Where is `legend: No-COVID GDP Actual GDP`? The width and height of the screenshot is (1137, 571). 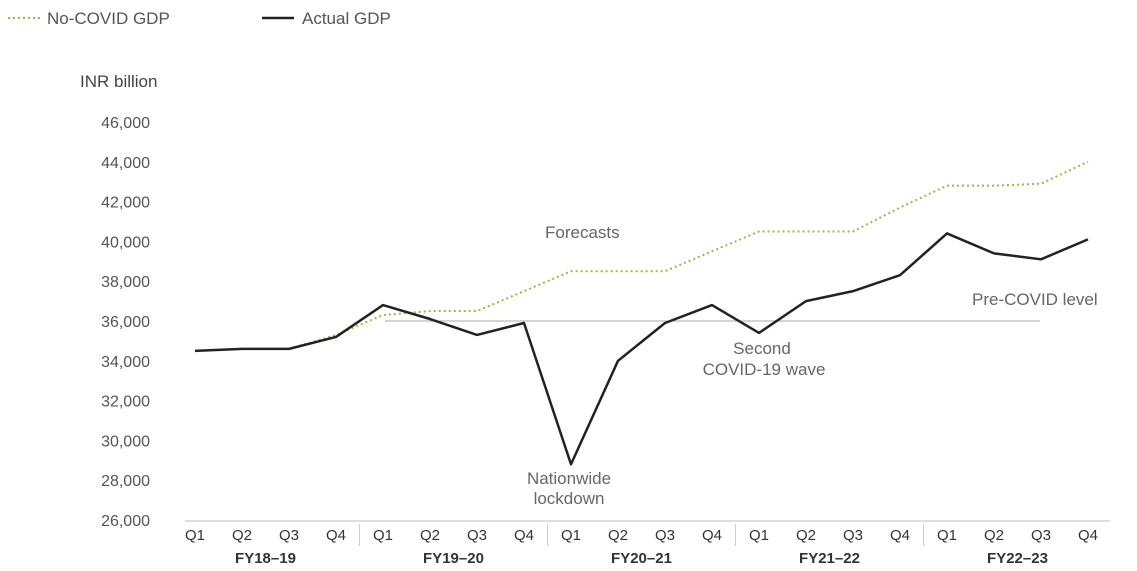
legend: No-COVID GDP Actual GDP is located at coordinates (199, 18).